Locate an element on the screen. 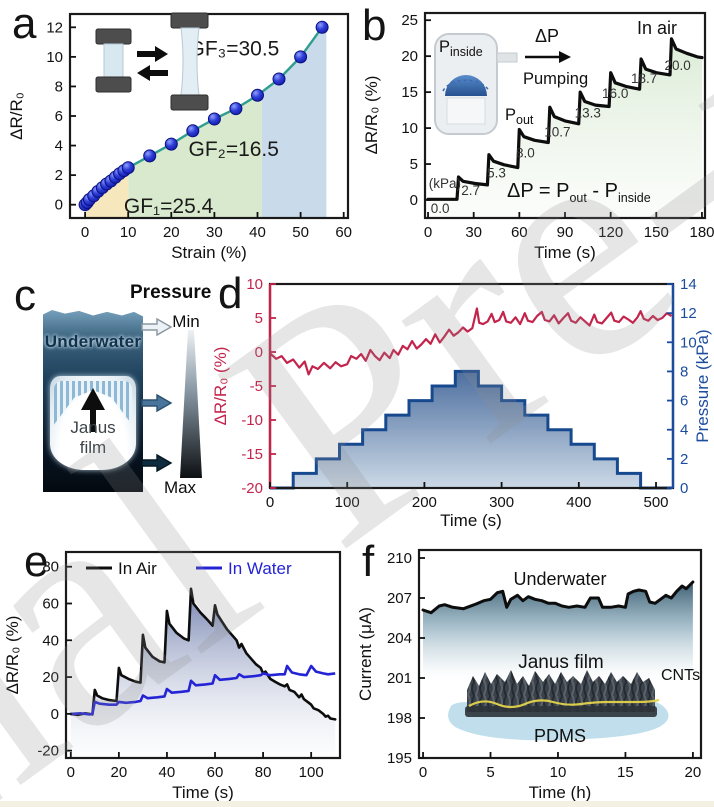  janus-film-label-f: Janus film is located at coordinates (561, 662).